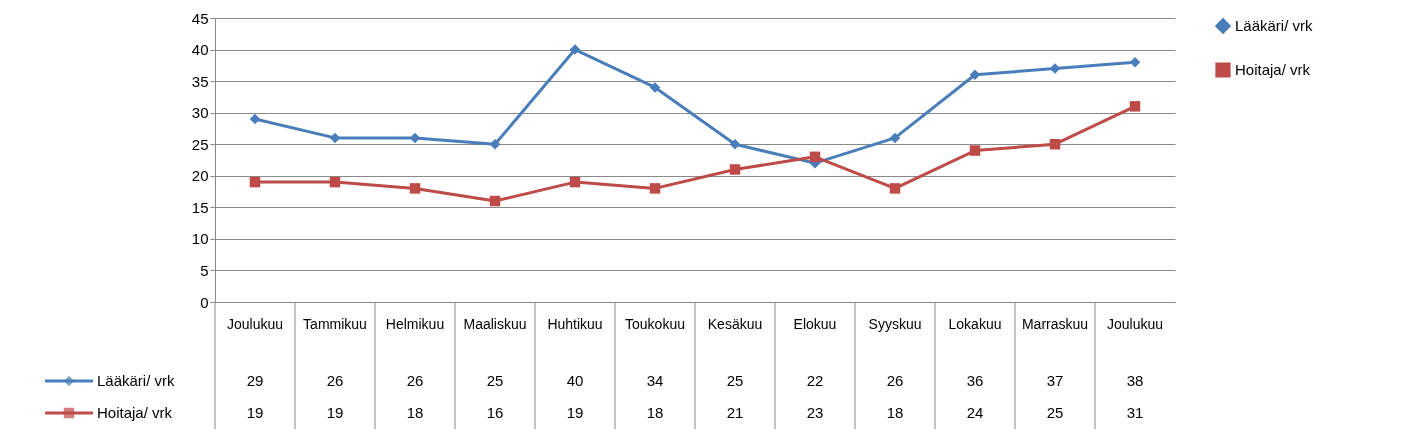 Image resolution: width=1427 pixels, height=433 pixels. What do you see at coordinates (815, 380) in the screenshot?
I see `data-label: 22` at bounding box center [815, 380].